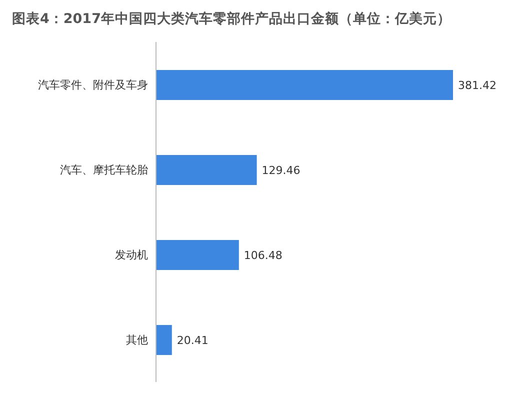 Image resolution: width=523 pixels, height=406 pixels. What do you see at coordinates (137, 339) in the screenshot?
I see `y-tick-label: 其他` at bounding box center [137, 339].